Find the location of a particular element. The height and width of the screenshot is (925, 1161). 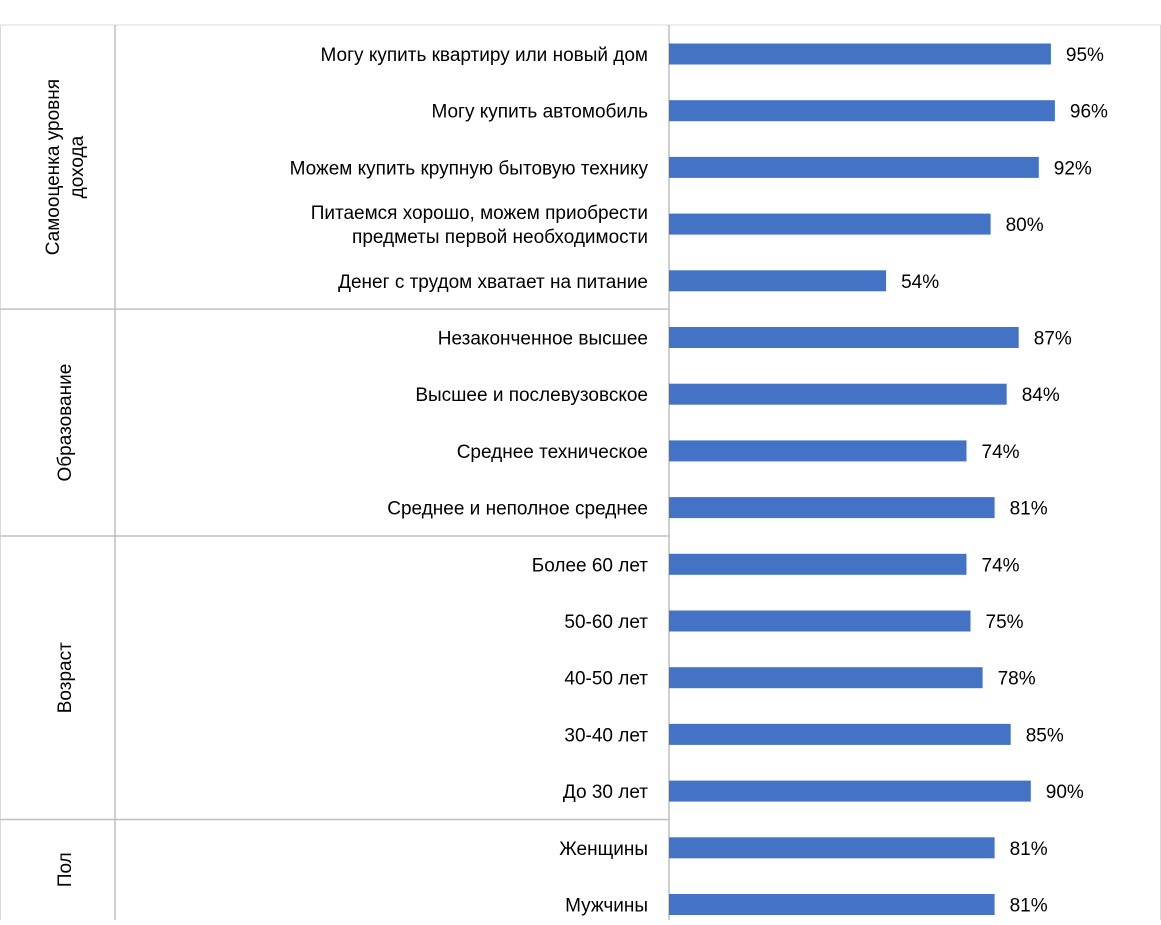

category-label: Мужчины is located at coordinates (606, 906).